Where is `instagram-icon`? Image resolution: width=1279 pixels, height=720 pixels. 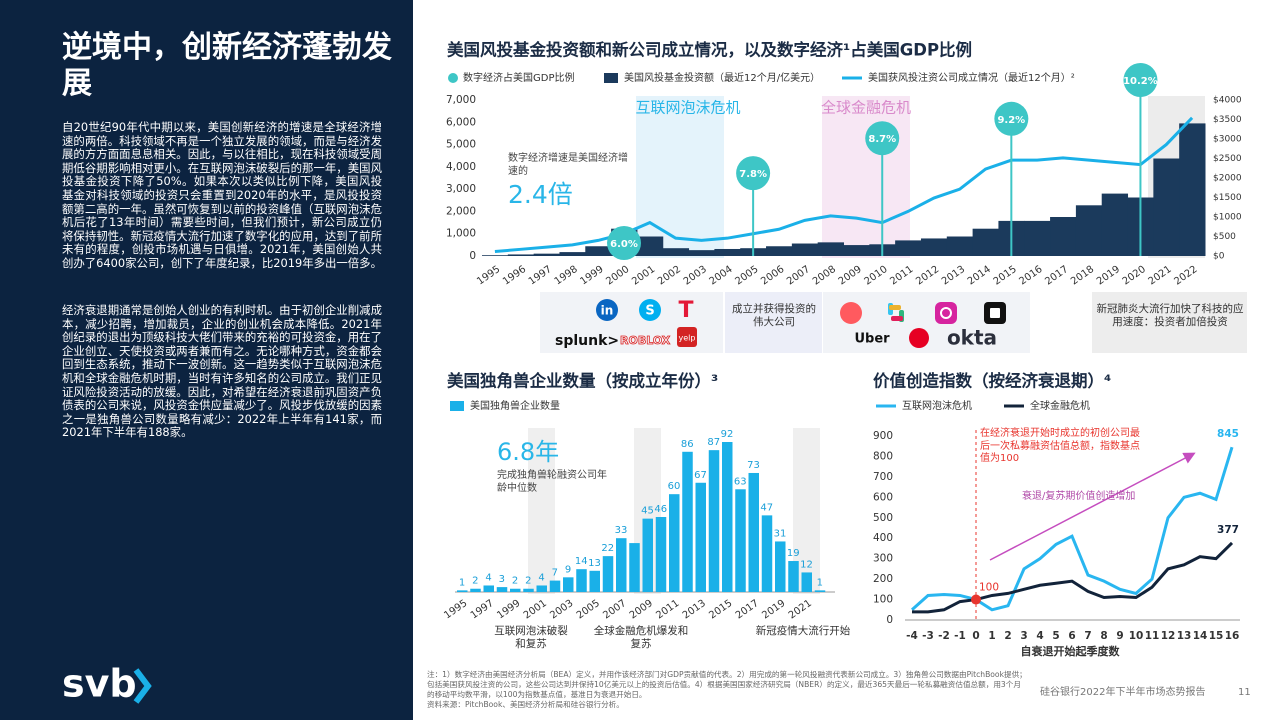
instagram-icon is located at coordinates (946, 313).